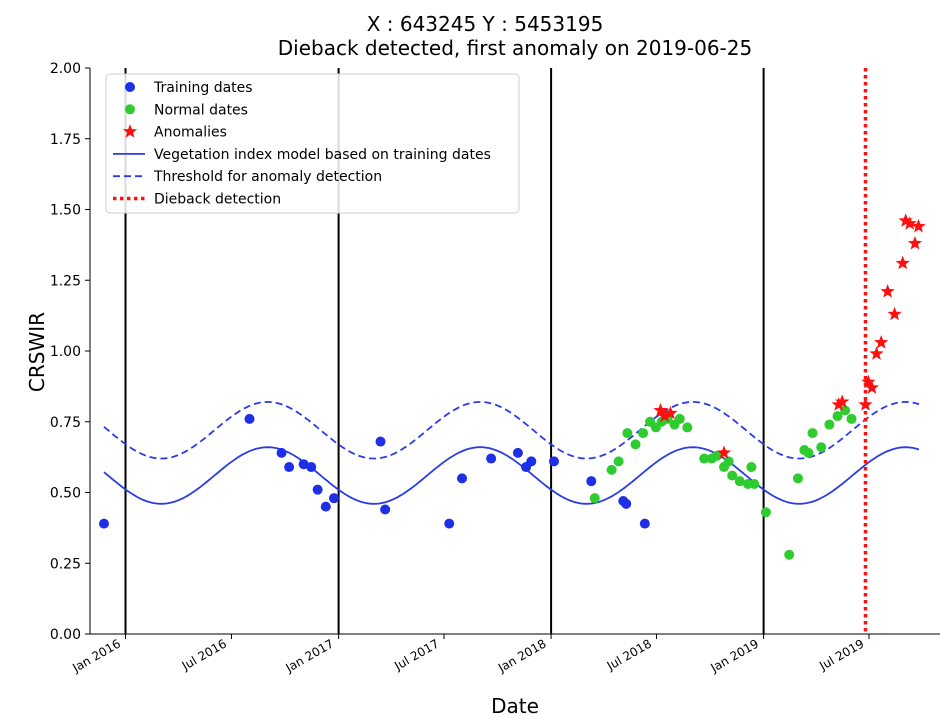 The height and width of the screenshot is (718, 940). What do you see at coordinates (734, 655) in the screenshot?
I see `x-tick-label: Jan 2019` at bounding box center [734, 655].